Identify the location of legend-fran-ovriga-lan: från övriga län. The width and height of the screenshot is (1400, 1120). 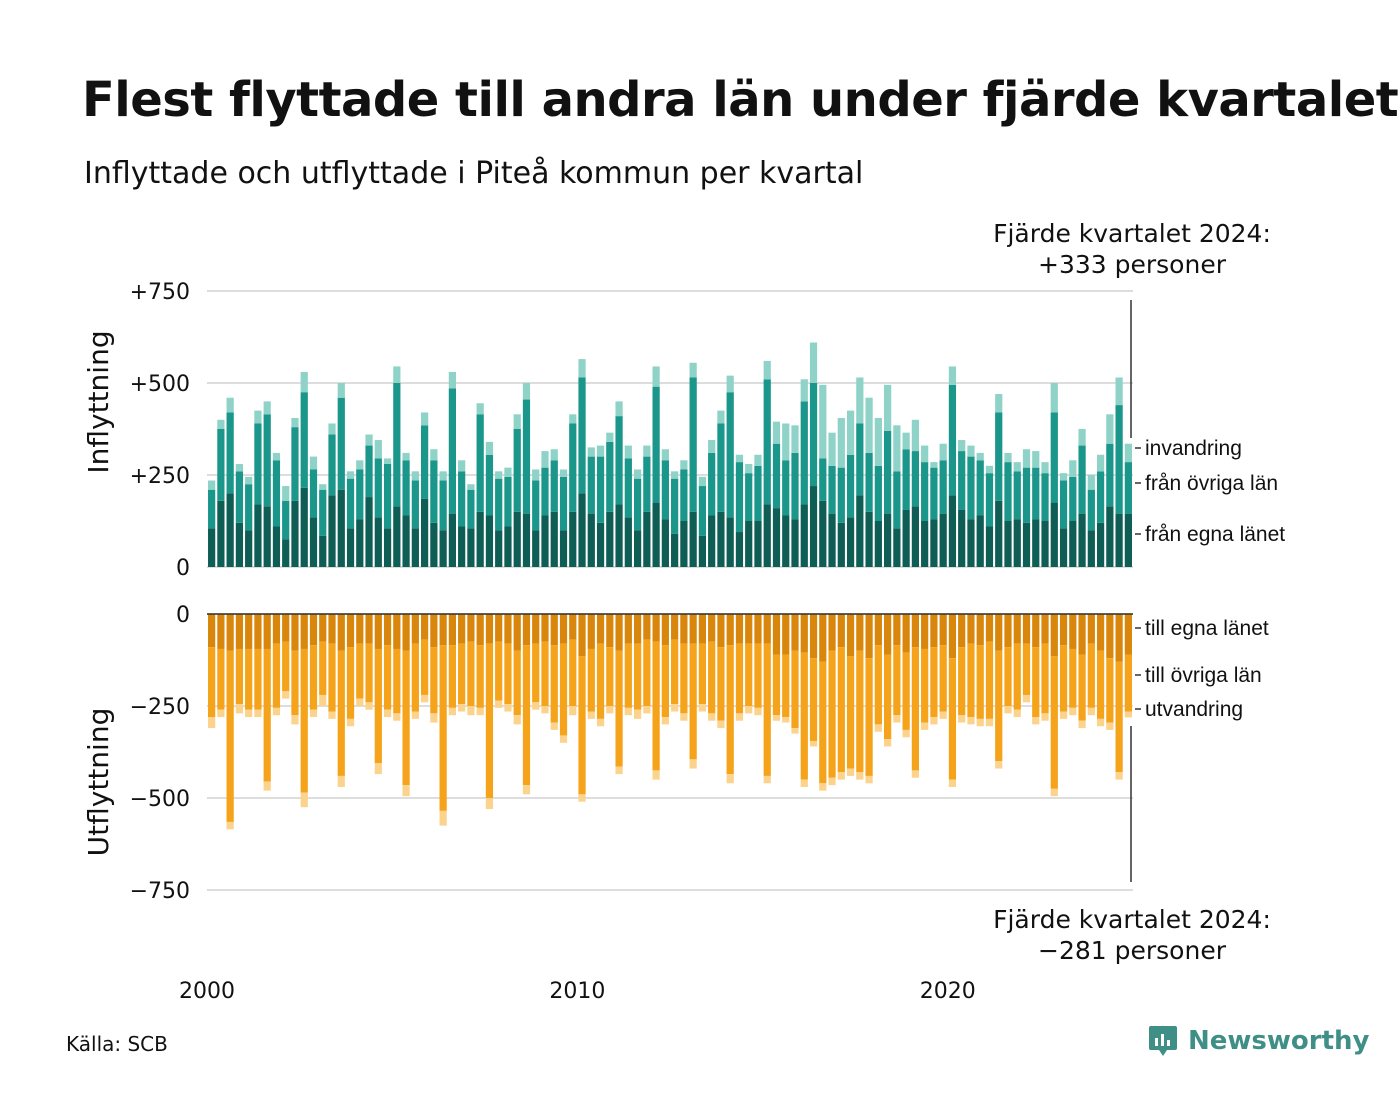
(1211, 483).